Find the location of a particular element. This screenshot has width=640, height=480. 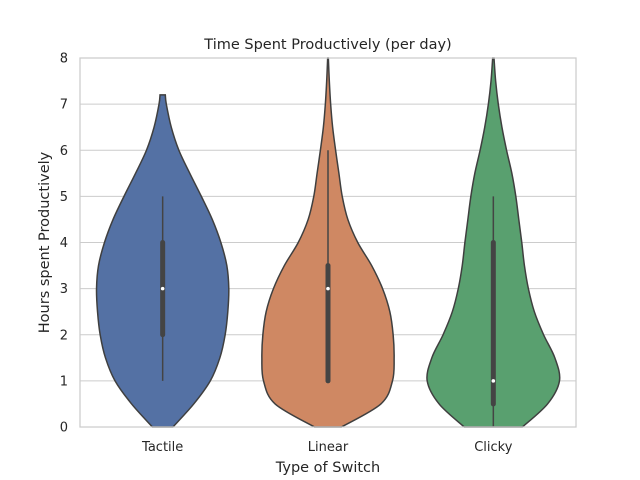

median-point-clicky is located at coordinates (493, 381).